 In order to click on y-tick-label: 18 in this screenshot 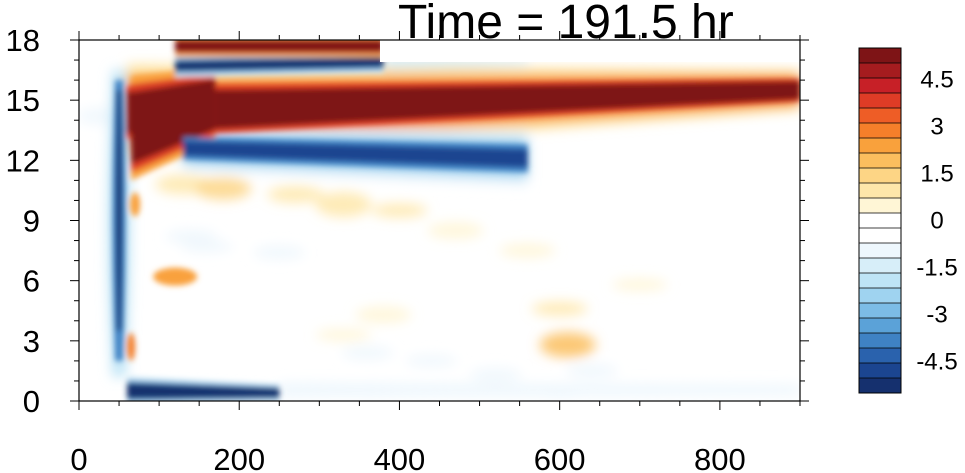, I will do `click(23, 40)`.